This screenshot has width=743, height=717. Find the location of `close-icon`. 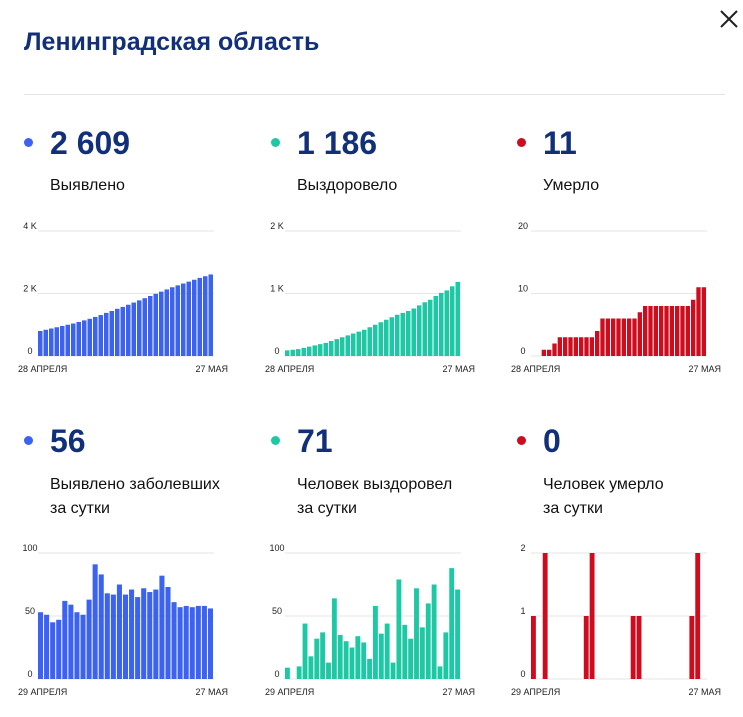

close-icon is located at coordinates (729, 19).